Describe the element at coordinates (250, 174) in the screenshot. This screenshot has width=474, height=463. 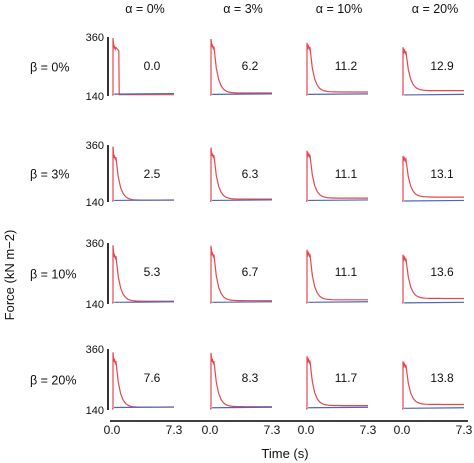
I see `panel-value-label-1-1: 6.3` at that location.